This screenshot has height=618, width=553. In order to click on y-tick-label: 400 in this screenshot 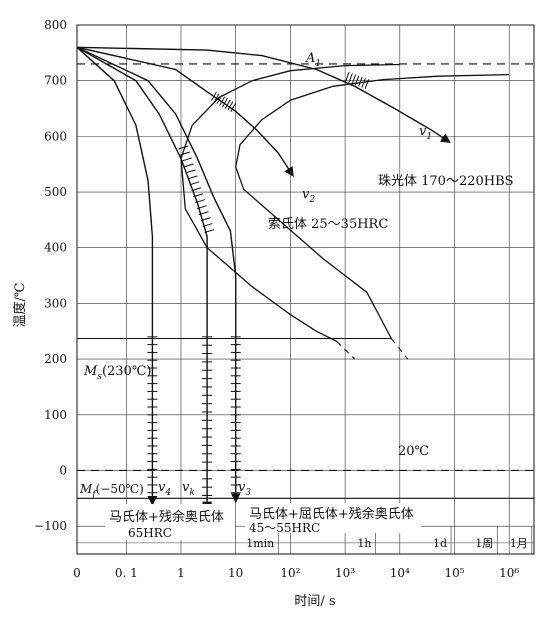, I will do `click(55, 248)`.